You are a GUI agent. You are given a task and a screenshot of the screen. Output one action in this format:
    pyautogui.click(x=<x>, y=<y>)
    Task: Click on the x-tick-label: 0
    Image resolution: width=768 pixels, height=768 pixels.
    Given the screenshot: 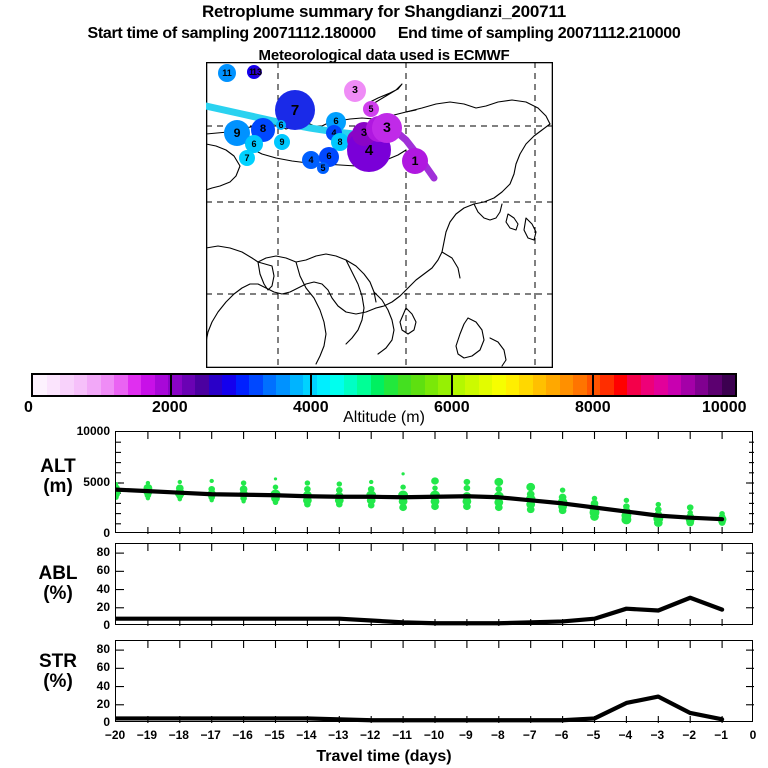 What is the action you would take?
    pyautogui.click(x=753, y=735)
    